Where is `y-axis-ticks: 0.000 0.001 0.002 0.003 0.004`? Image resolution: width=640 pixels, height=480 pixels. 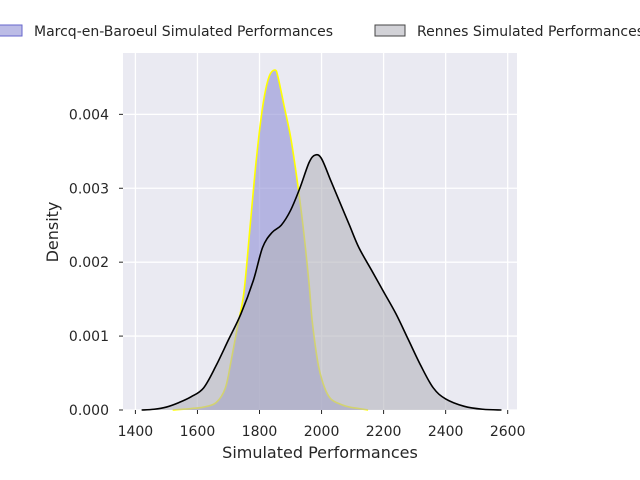
y-axis-ticks: 0.000 0.001 0.002 0.003 0.004 is located at coordinates (96, 263).